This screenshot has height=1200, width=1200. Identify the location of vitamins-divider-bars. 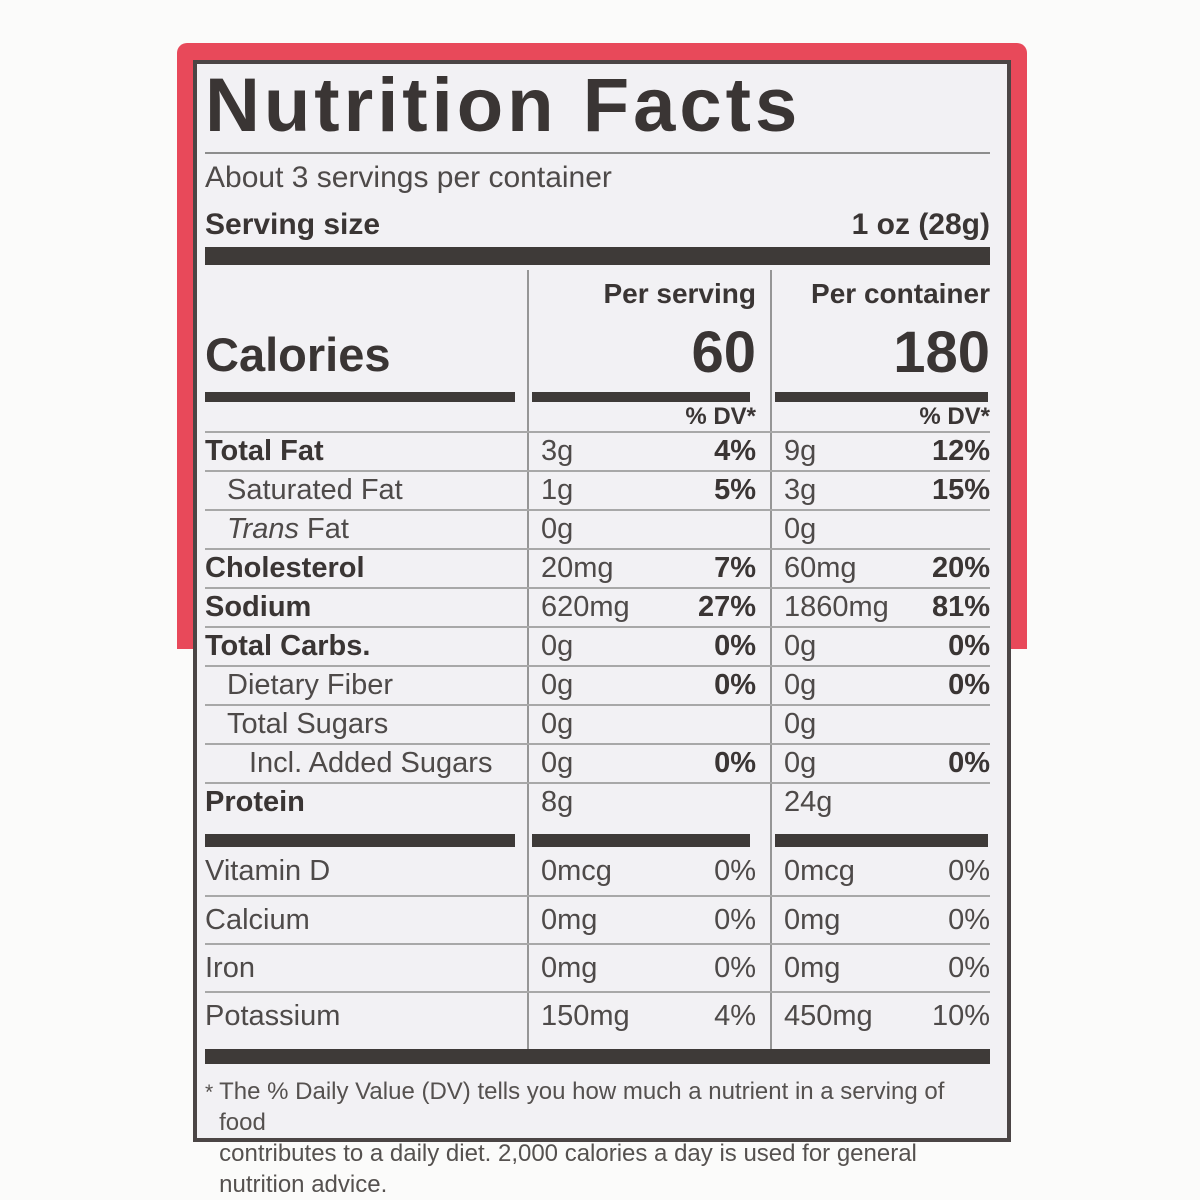
(597, 840).